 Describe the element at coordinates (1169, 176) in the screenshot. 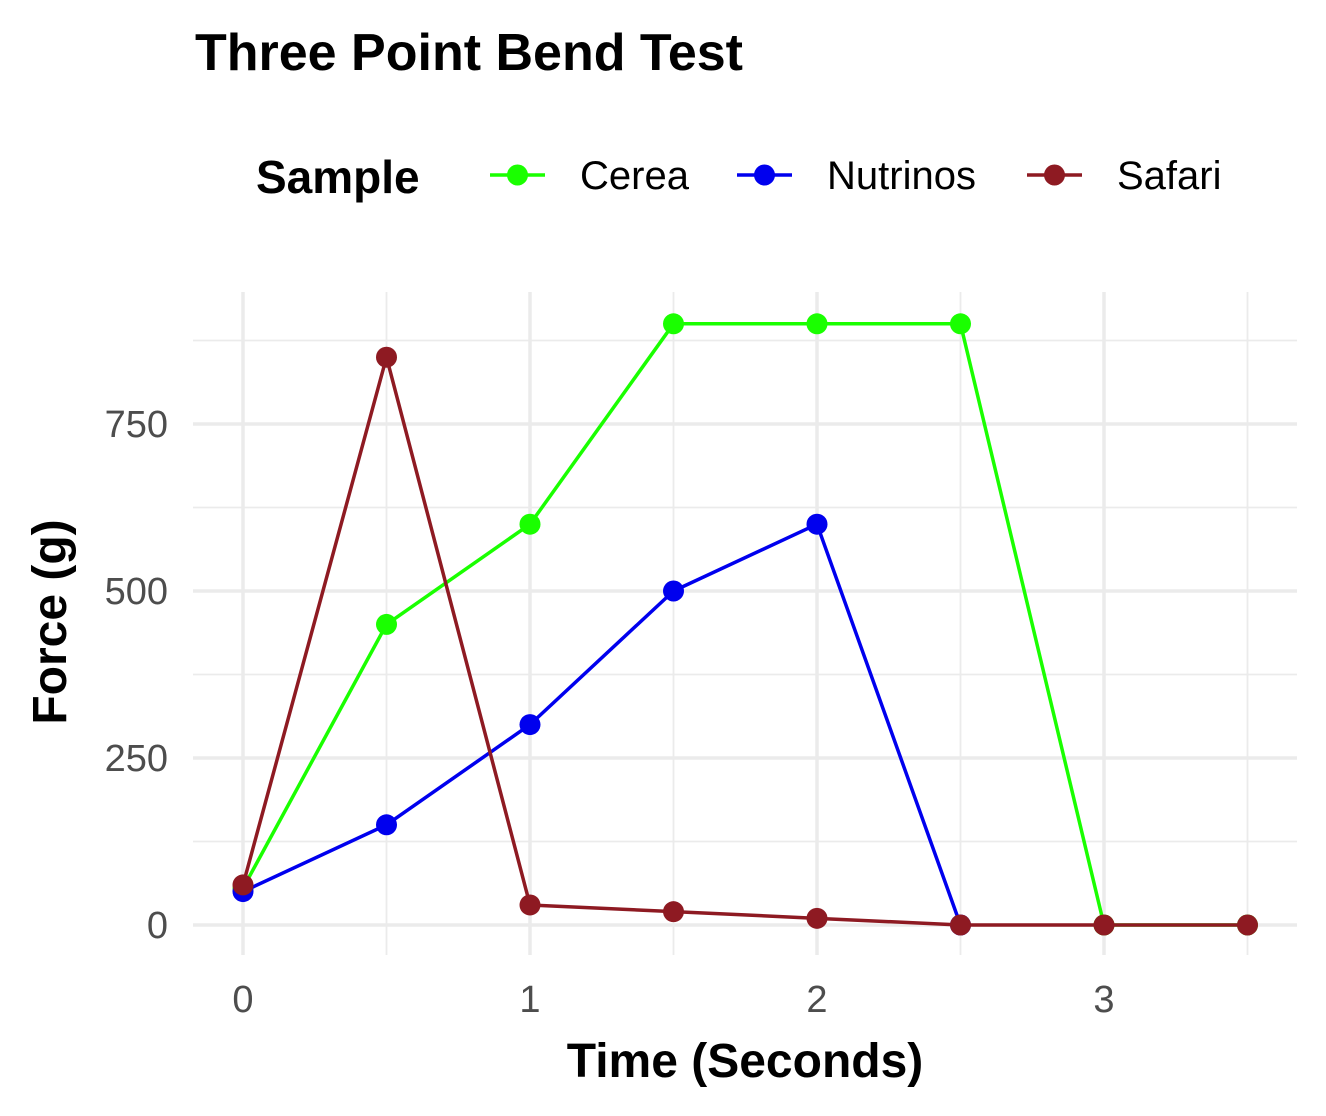

I see `legend-label-safari: Safari` at that location.